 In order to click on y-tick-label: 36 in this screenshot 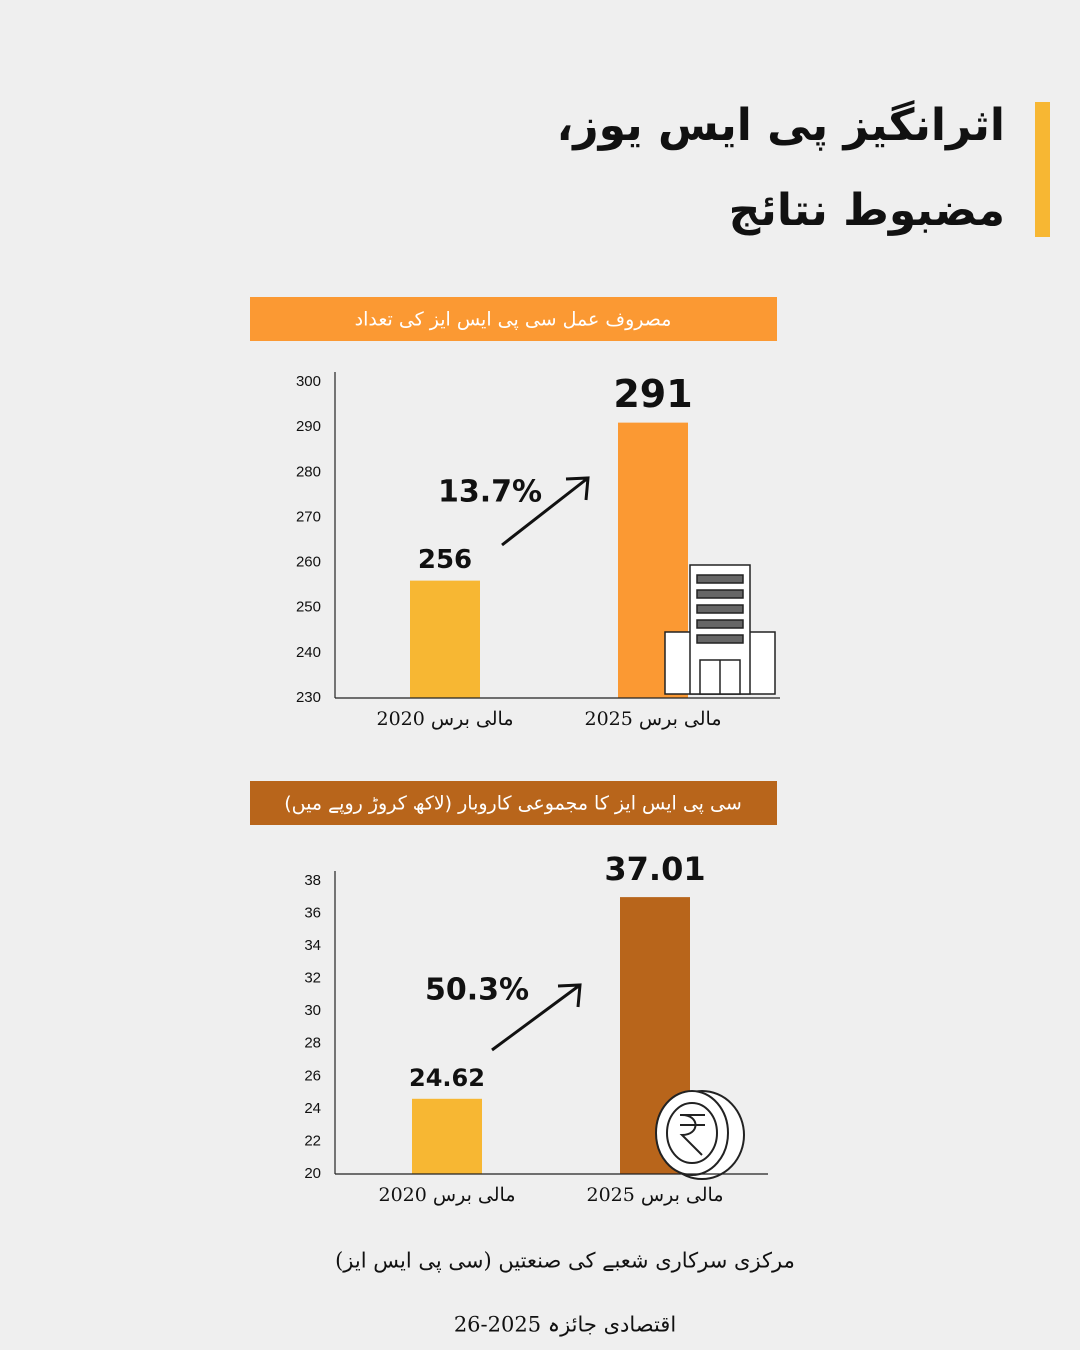, I will do `click(312, 913)`.